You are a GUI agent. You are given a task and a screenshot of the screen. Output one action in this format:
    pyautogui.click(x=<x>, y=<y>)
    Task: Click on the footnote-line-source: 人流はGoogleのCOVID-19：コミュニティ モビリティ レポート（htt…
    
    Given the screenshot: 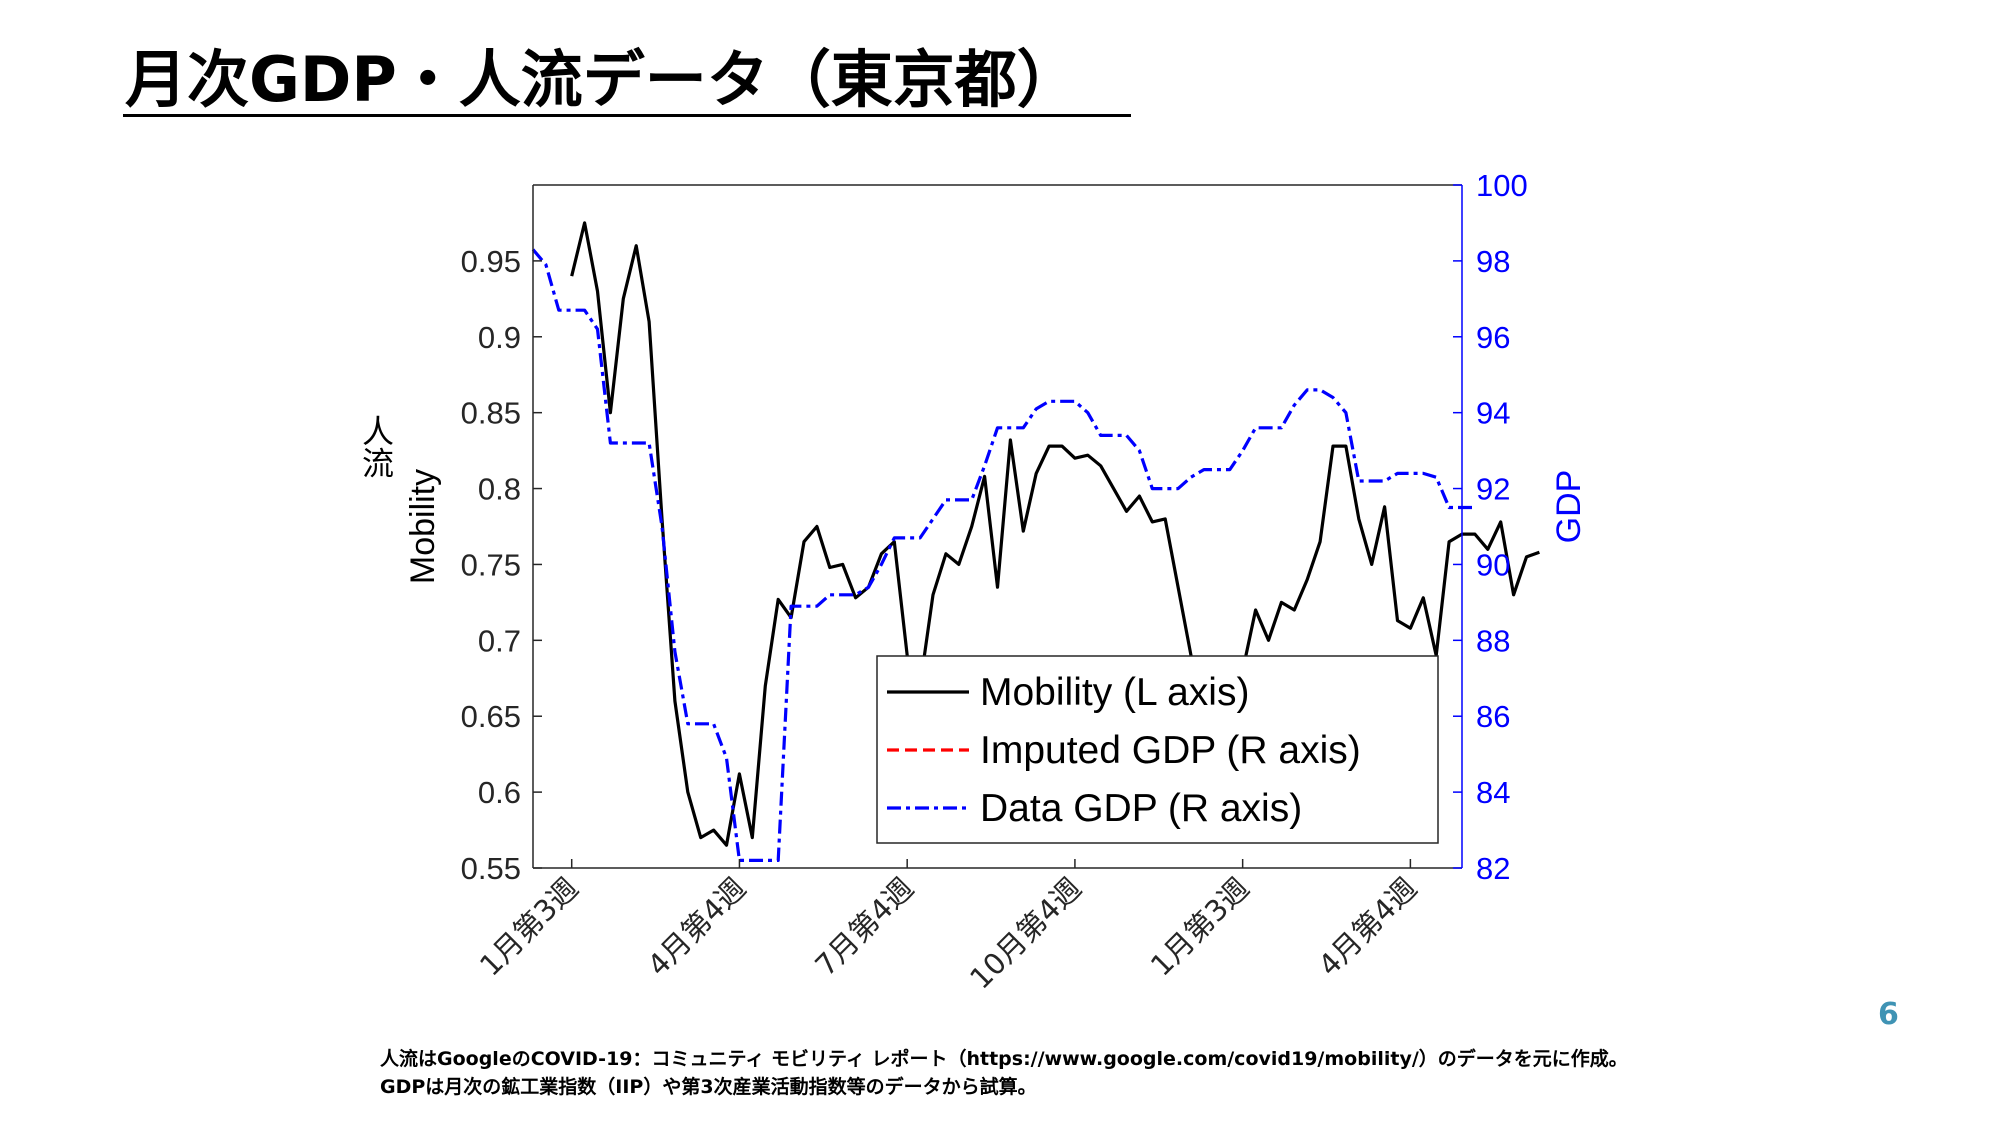 What is the action you would take?
    pyautogui.click(x=1004, y=1059)
    